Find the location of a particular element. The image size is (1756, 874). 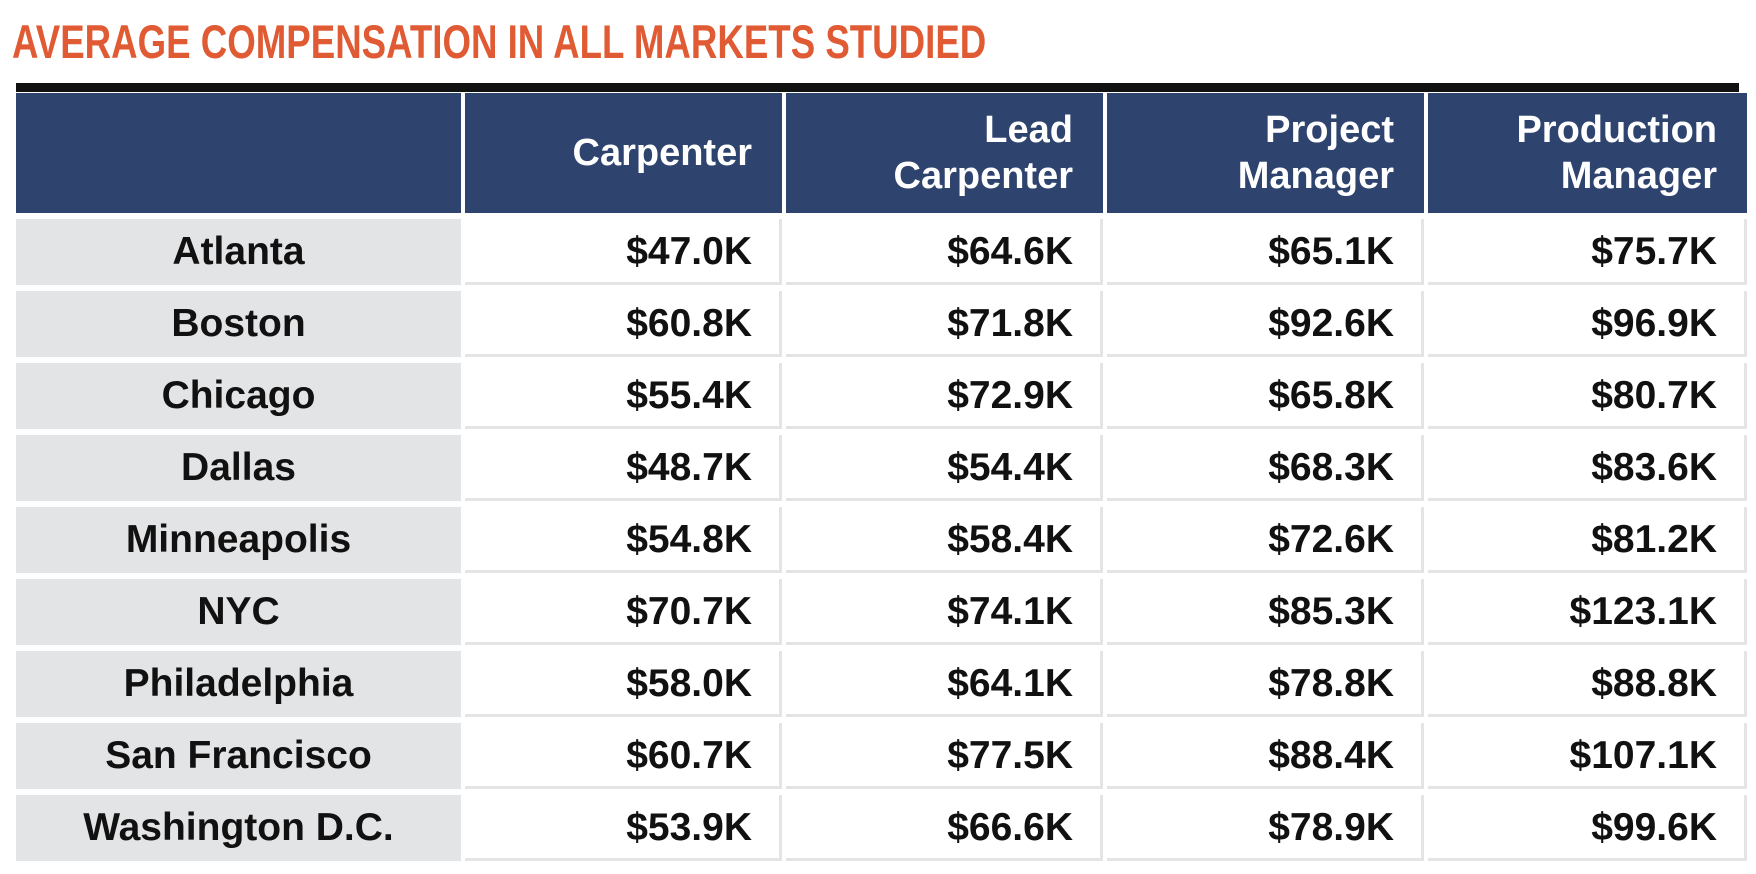

table-cell-value: $53.9K is located at coordinates (623, 828).